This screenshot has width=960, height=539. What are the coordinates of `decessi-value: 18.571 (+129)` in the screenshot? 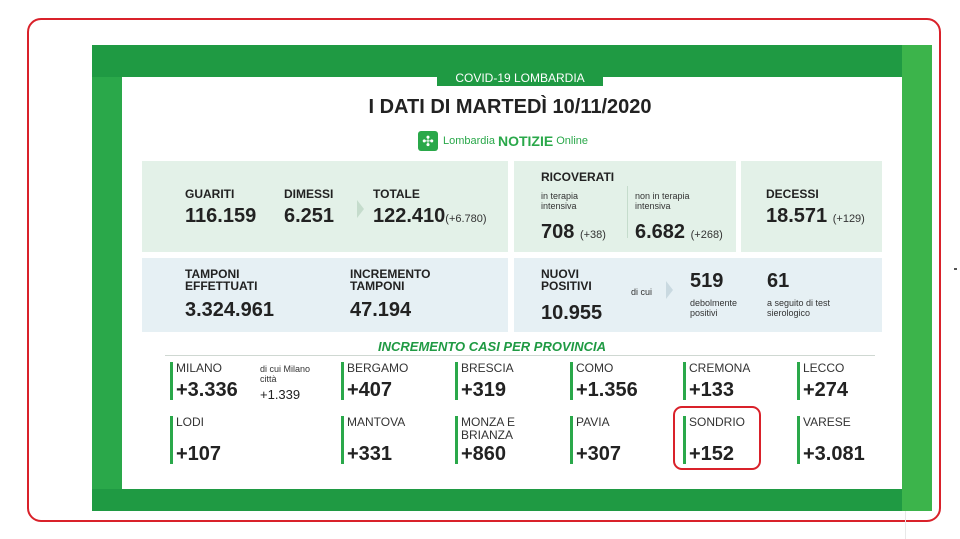 It's located at (815, 216).